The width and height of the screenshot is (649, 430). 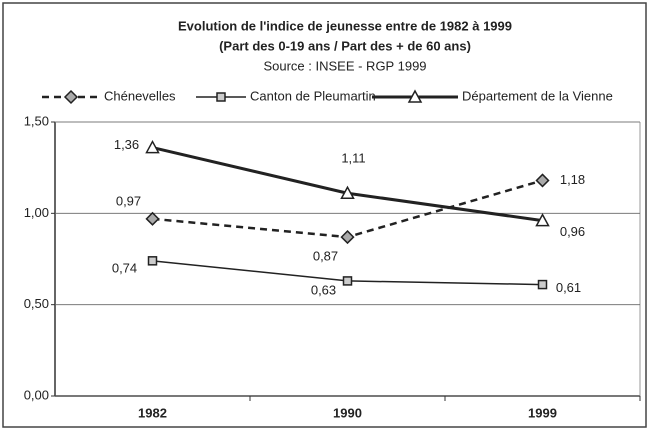 What do you see at coordinates (347, 412) in the screenshot?
I see `x-tick-label: 1990` at bounding box center [347, 412].